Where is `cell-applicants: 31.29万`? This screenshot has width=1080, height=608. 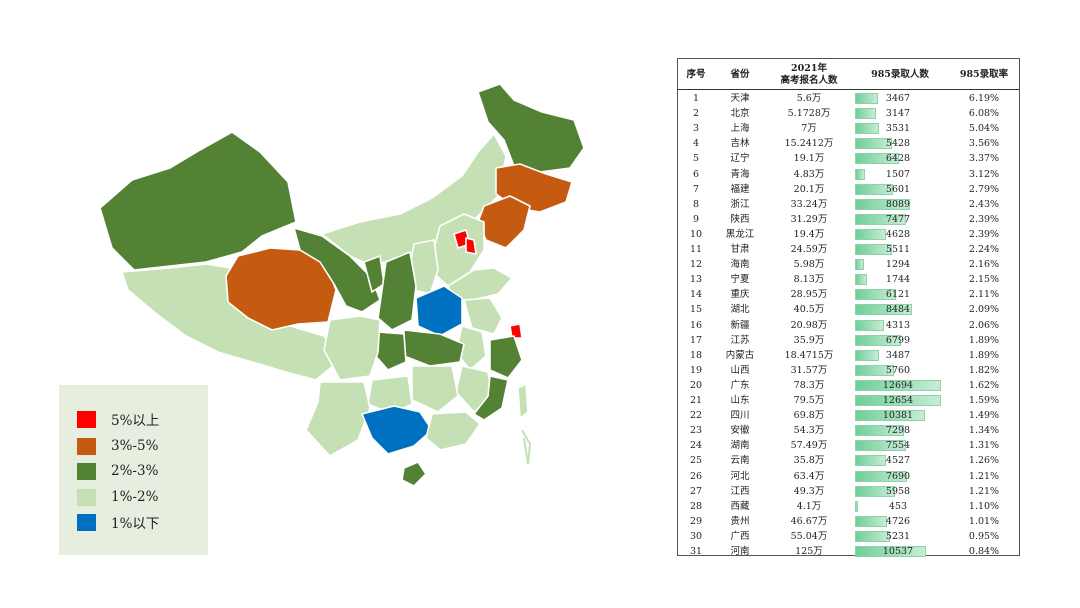 cell-applicants: 31.29万 is located at coordinates (809, 219).